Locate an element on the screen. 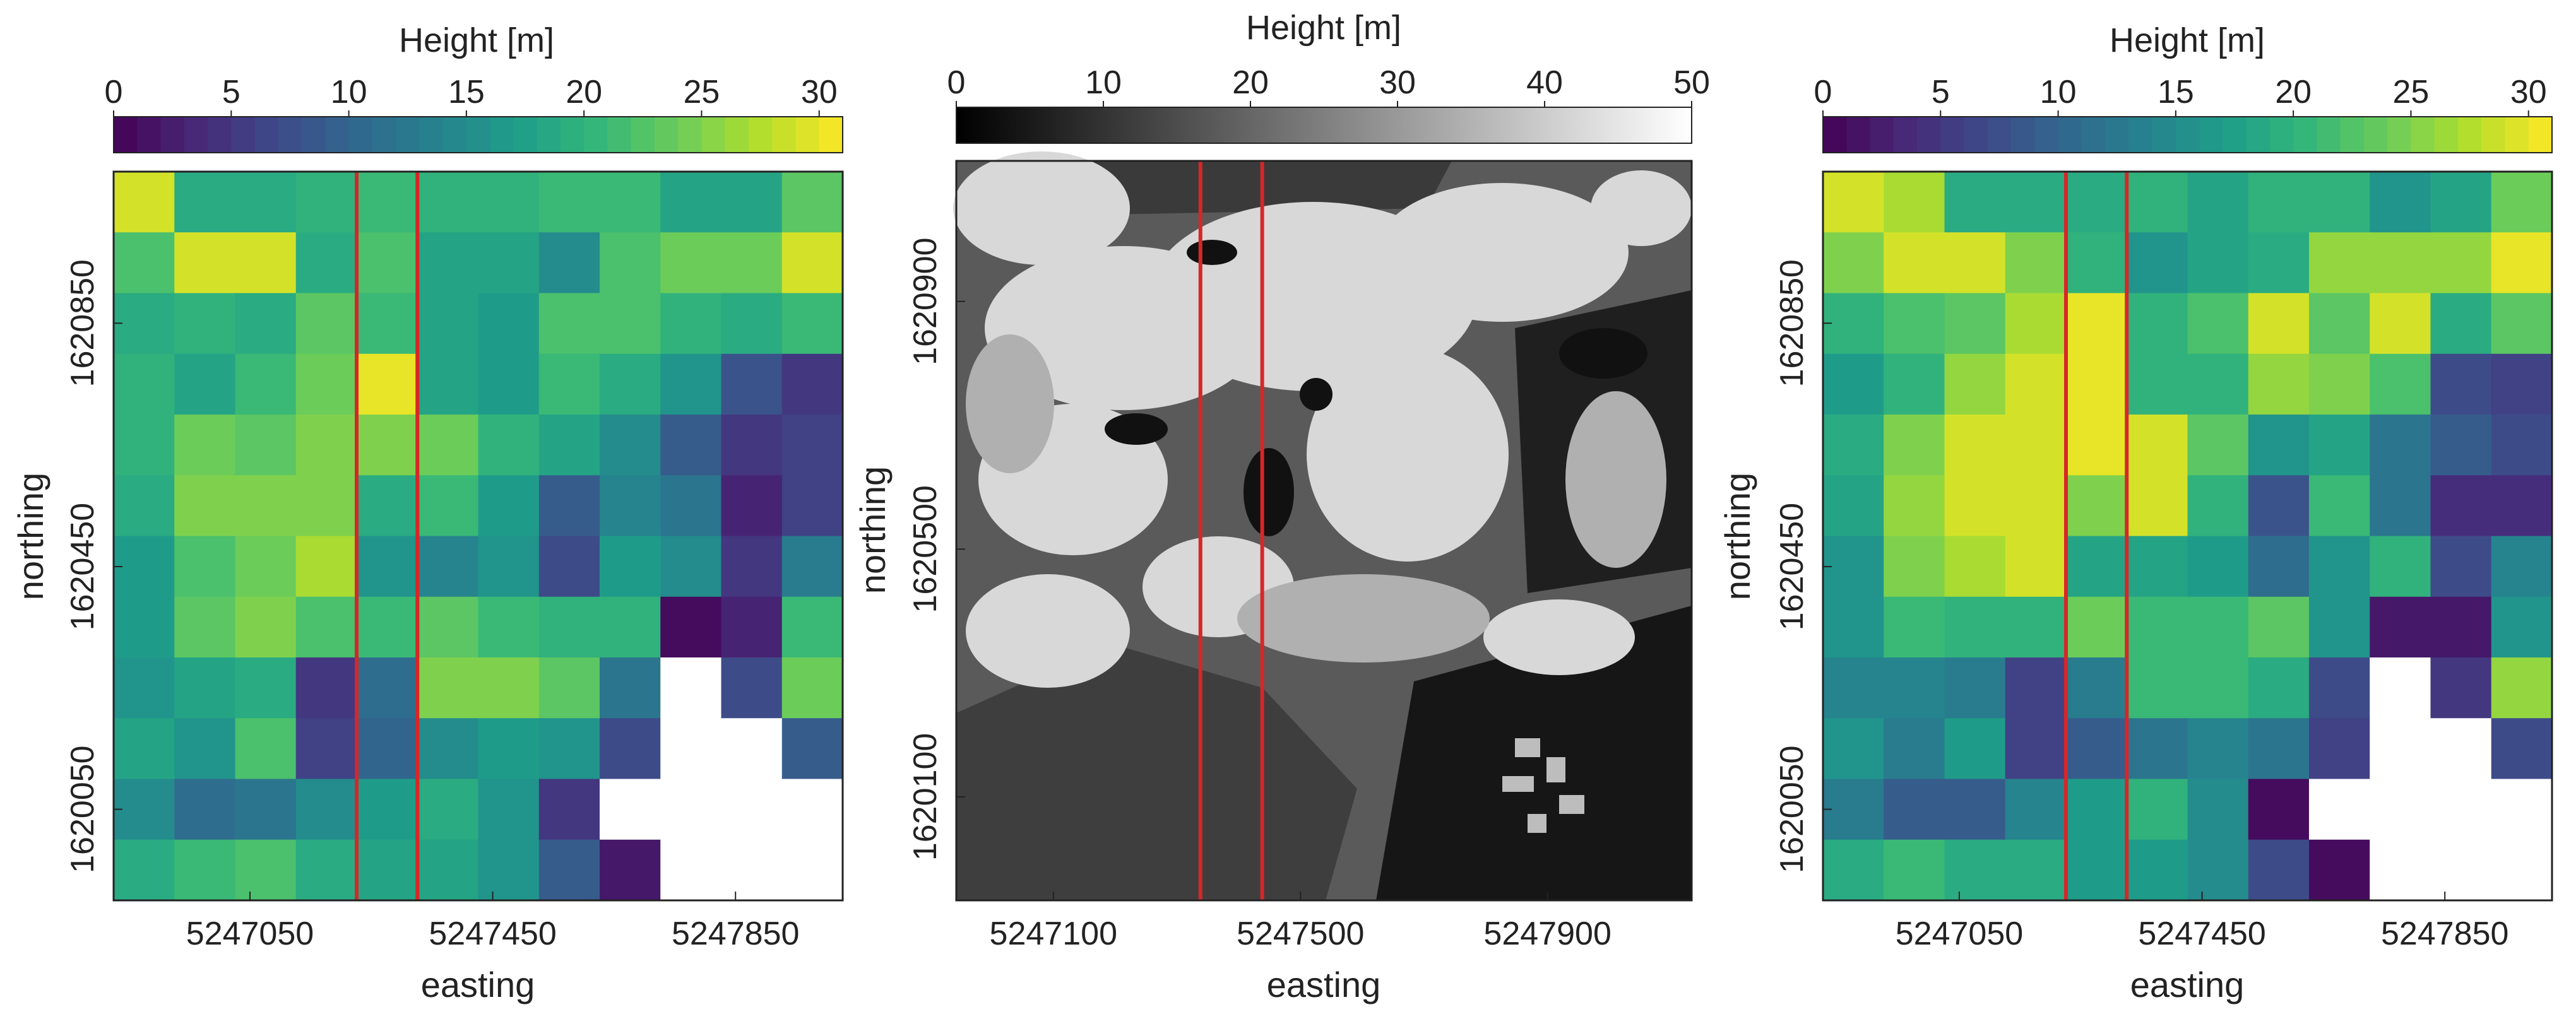 The width and height of the screenshot is (2576, 1019). colorbar-tick-label: 0 is located at coordinates (114, 92).